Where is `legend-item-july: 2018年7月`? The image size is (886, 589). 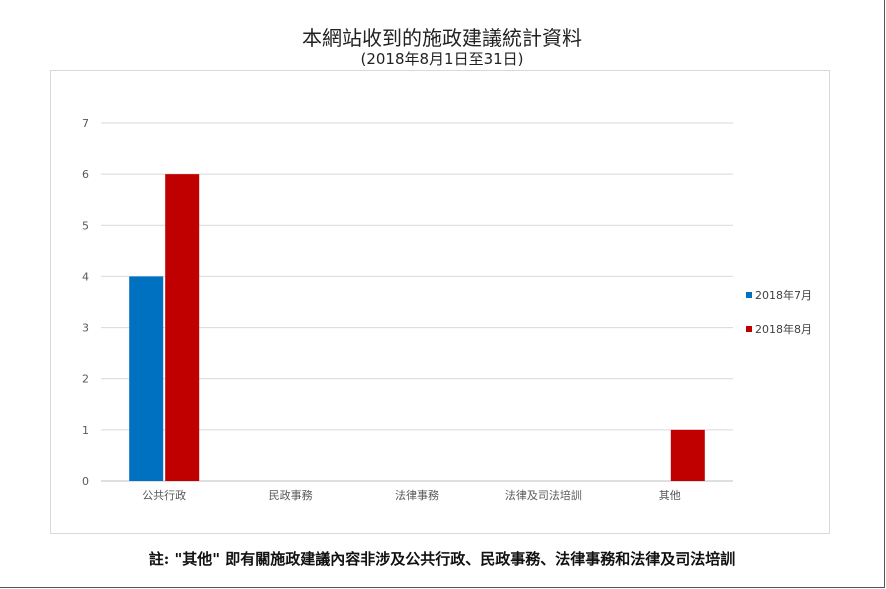 legend-item-july: 2018年7月 is located at coordinates (779, 295).